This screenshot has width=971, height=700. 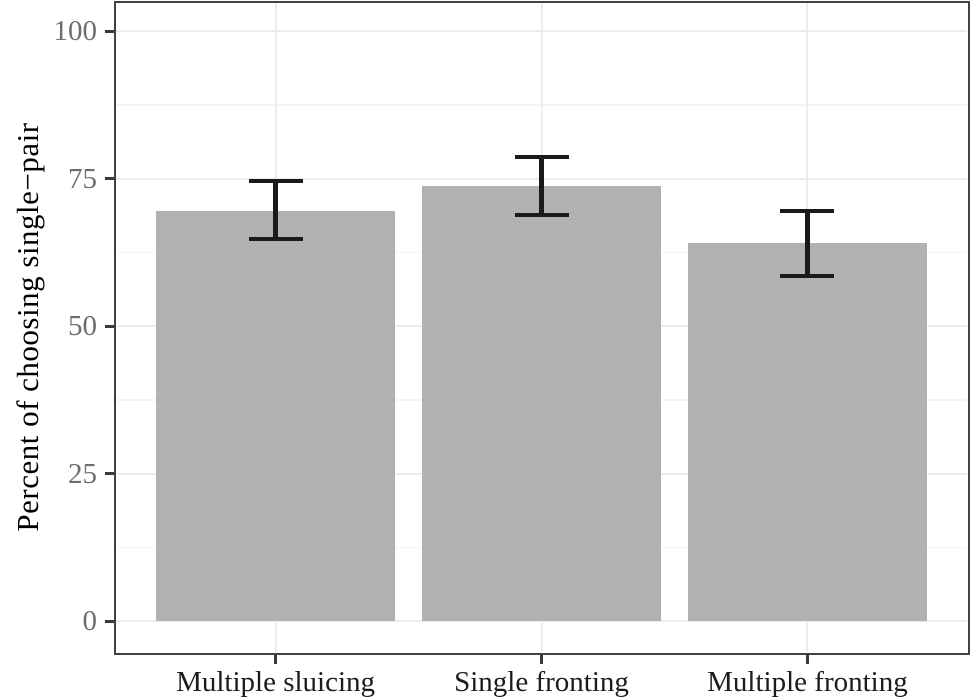 I want to click on x-tick-label: Single fronting, so click(x=541, y=681).